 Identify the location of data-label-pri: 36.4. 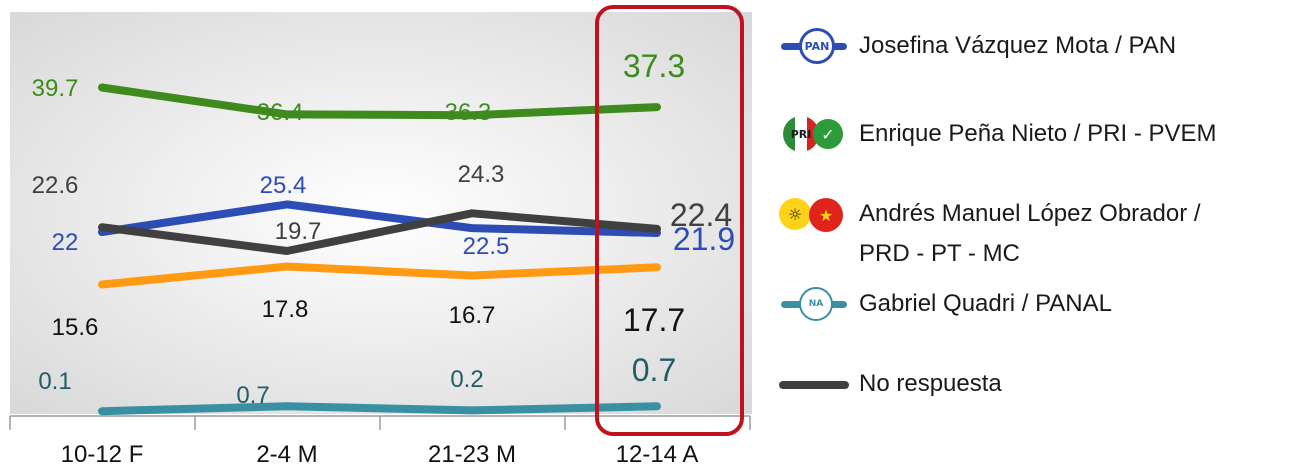
(280, 112).